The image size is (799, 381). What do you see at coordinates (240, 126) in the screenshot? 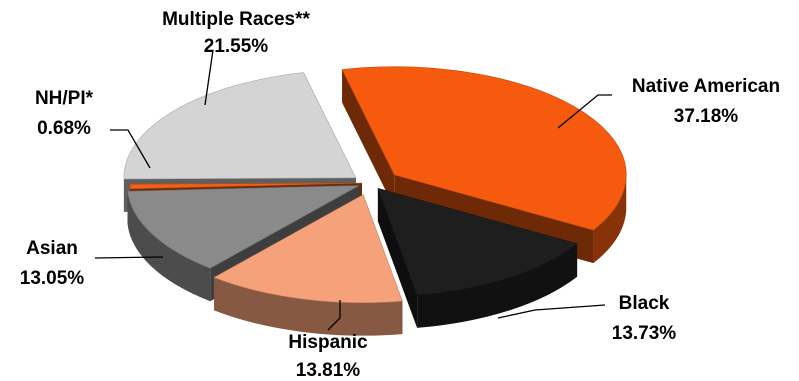
I see `slice-multiple-races` at bounding box center [240, 126].